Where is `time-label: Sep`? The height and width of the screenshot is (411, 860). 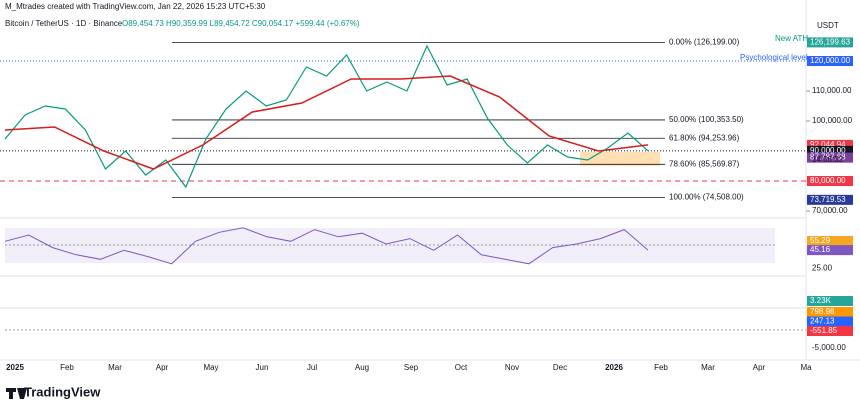
time-label: Sep is located at coordinates (411, 367).